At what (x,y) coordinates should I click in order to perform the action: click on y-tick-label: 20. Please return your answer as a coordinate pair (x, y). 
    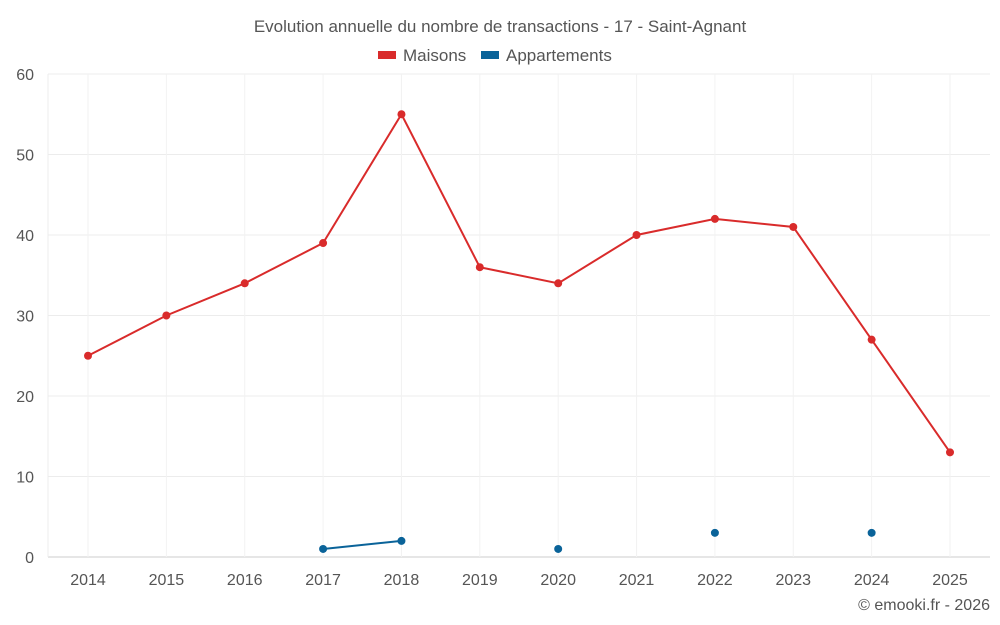
    Looking at the image, I should click on (25, 397).